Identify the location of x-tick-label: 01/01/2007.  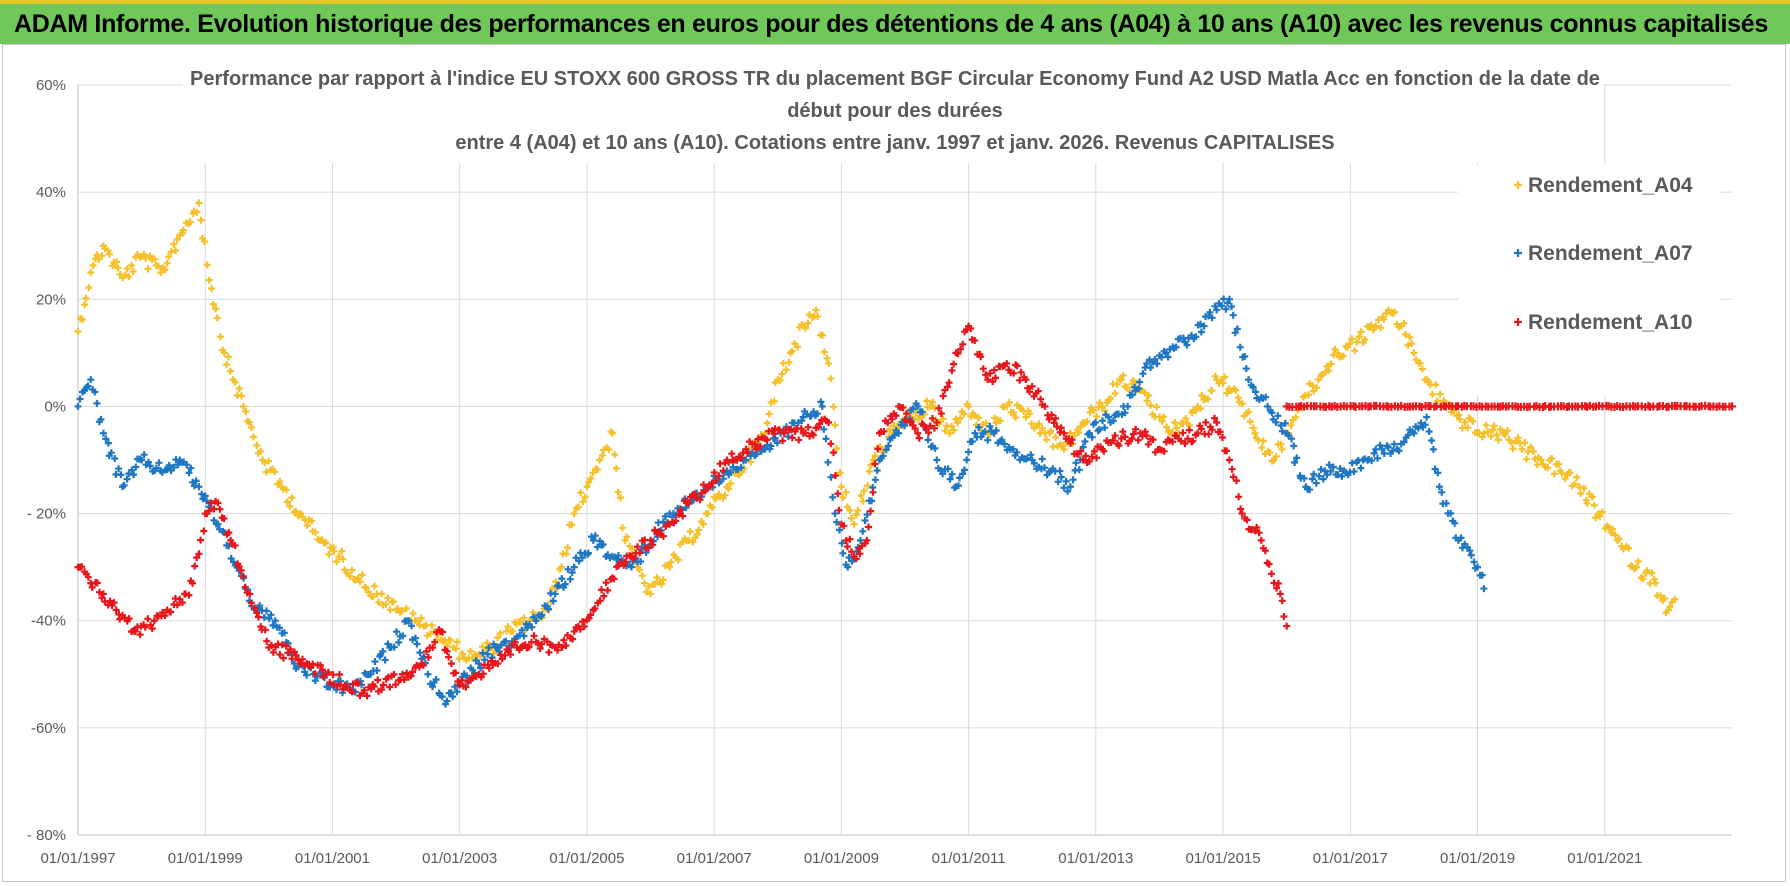
(714, 858).